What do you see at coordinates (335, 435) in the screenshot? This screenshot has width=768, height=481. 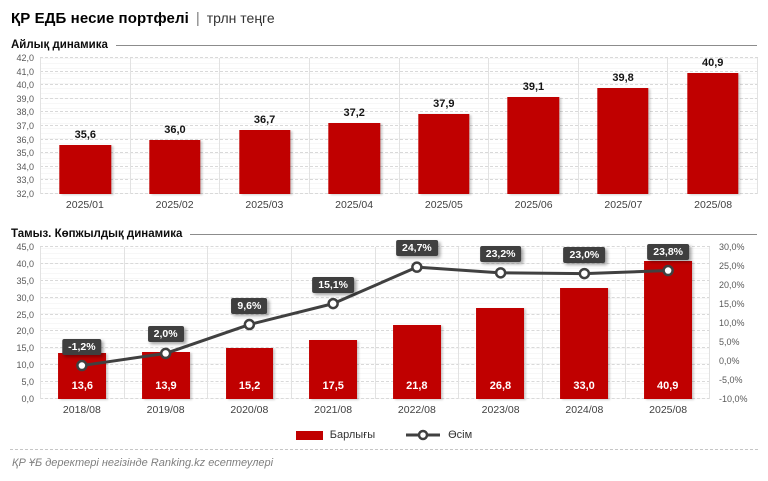 I see `legend-item-total: Барлығы` at bounding box center [335, 435].